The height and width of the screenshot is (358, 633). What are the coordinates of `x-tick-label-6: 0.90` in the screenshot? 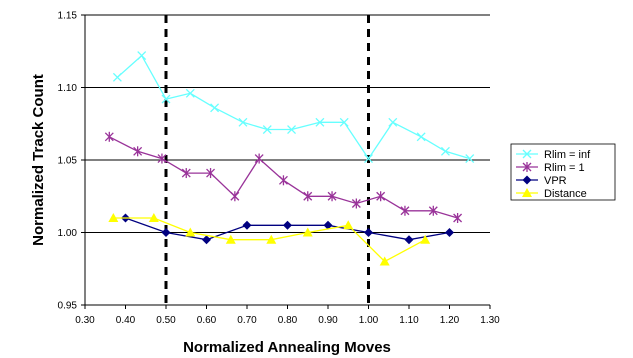 It's located at (328, 320).